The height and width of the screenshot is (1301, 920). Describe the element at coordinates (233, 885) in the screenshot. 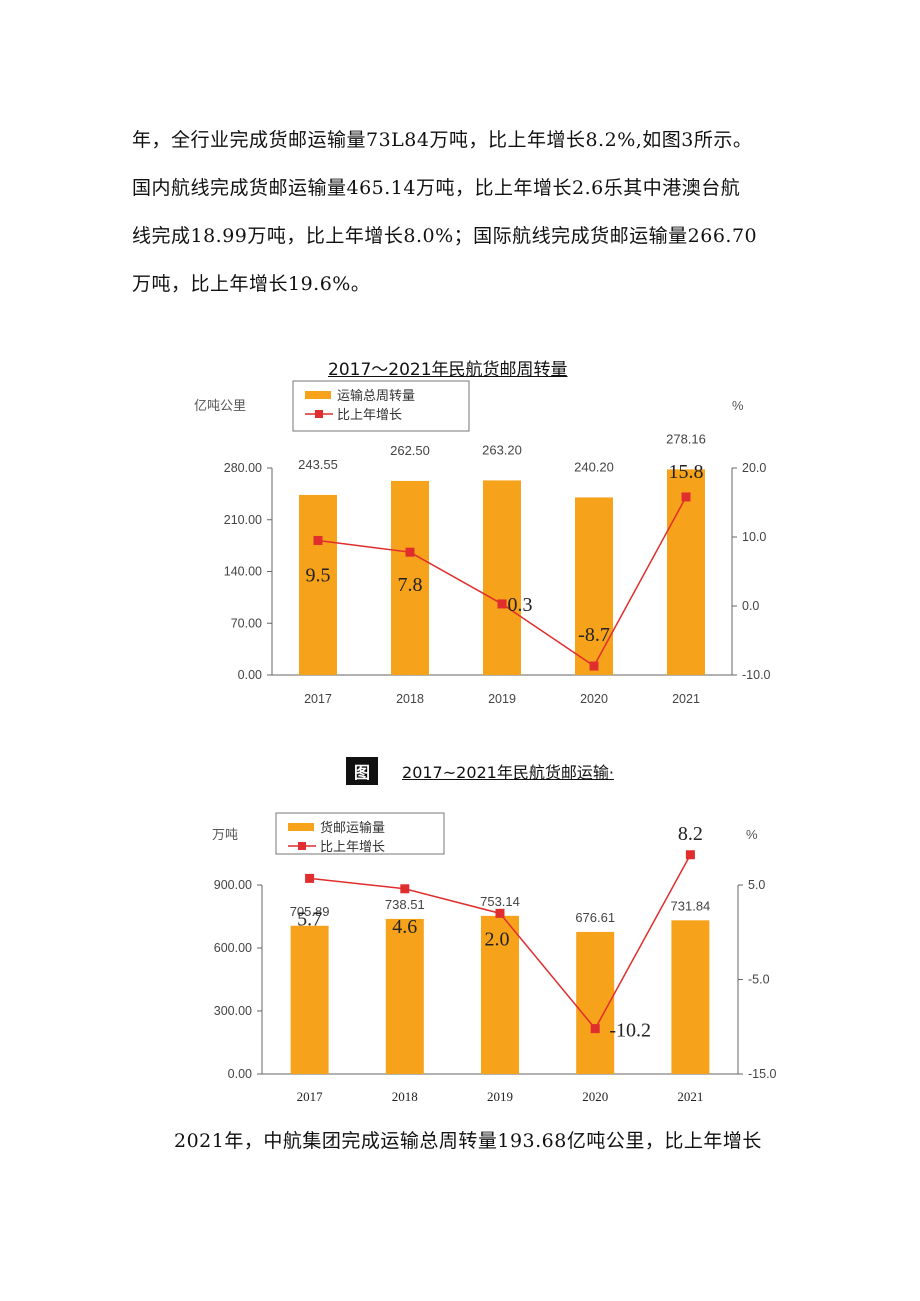

I see `y-tick-label: 900.00` at that location.